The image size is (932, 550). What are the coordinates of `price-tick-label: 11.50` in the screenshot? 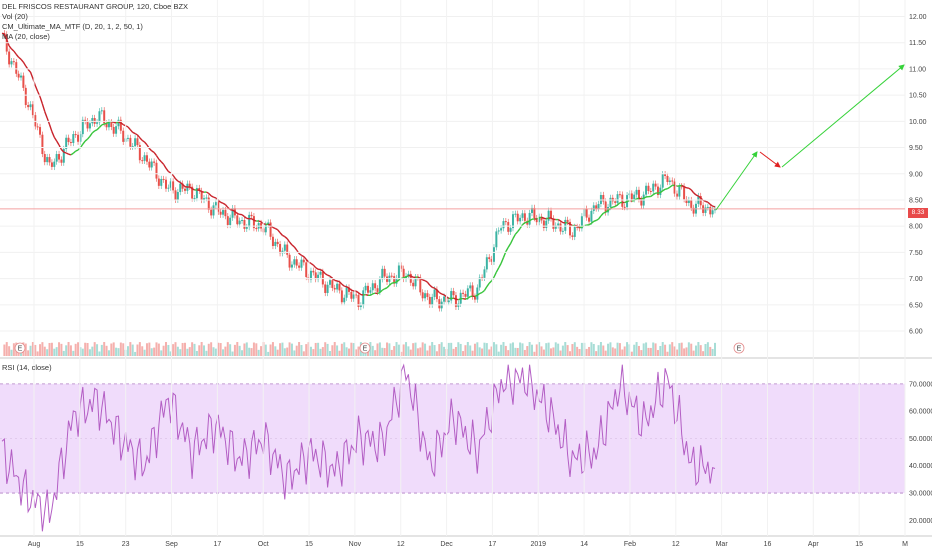 It's located at (917, 43).